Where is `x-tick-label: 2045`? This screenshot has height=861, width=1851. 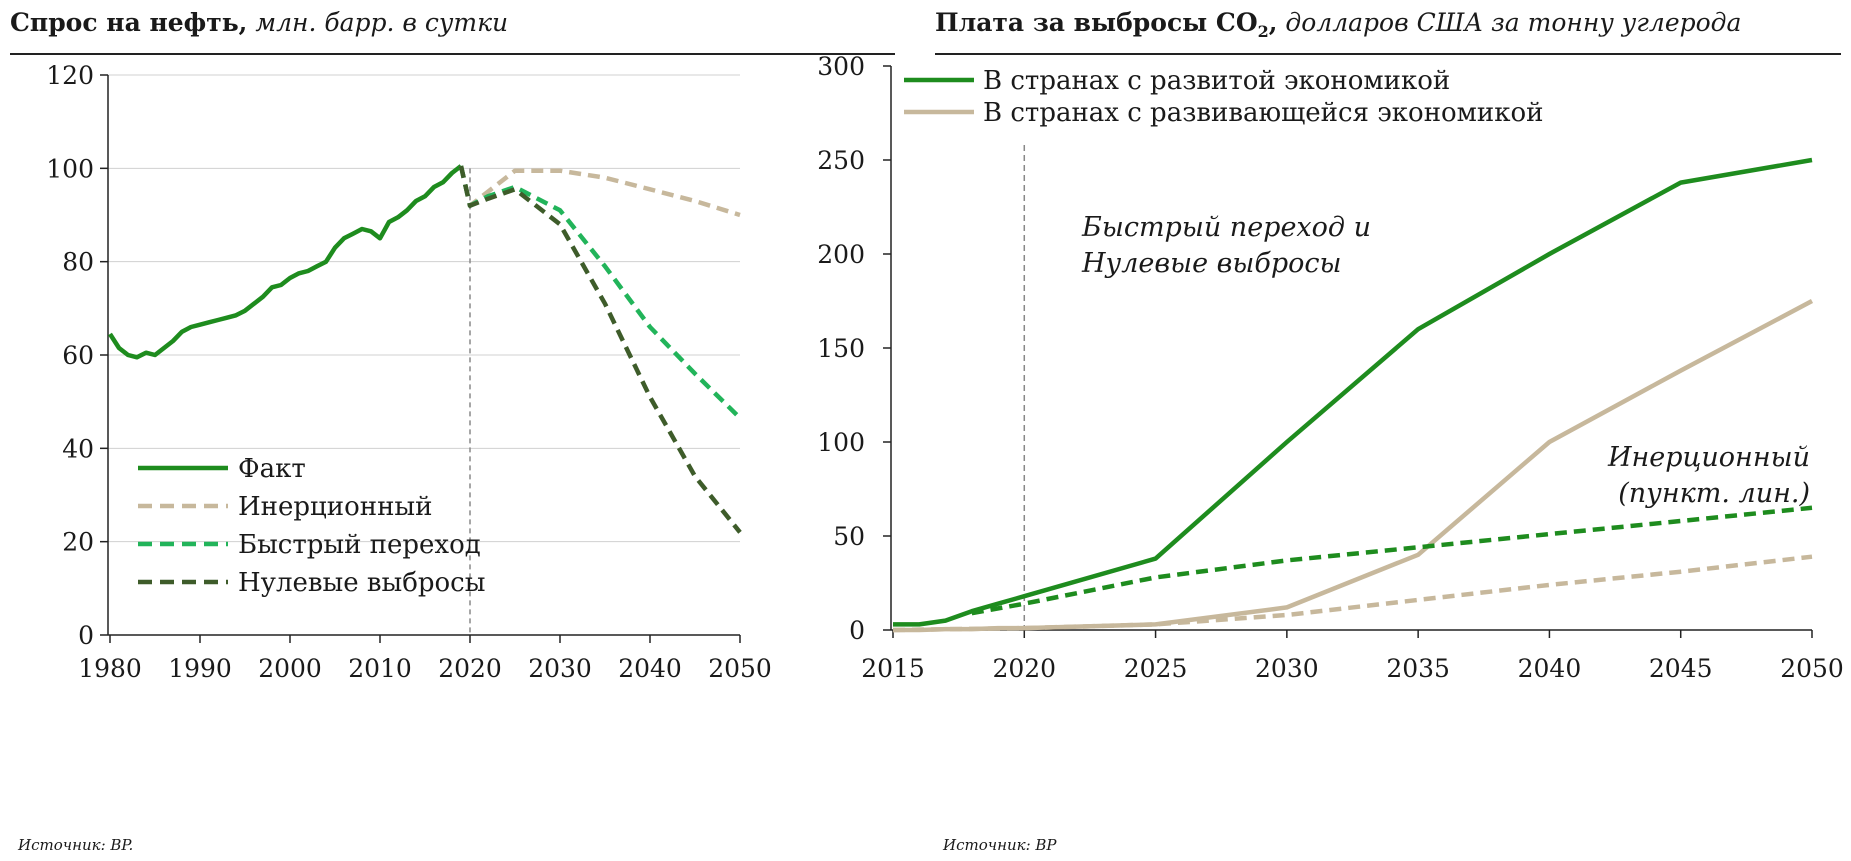 x-tick-label: 2045 is located at coordinates (1681, 668).